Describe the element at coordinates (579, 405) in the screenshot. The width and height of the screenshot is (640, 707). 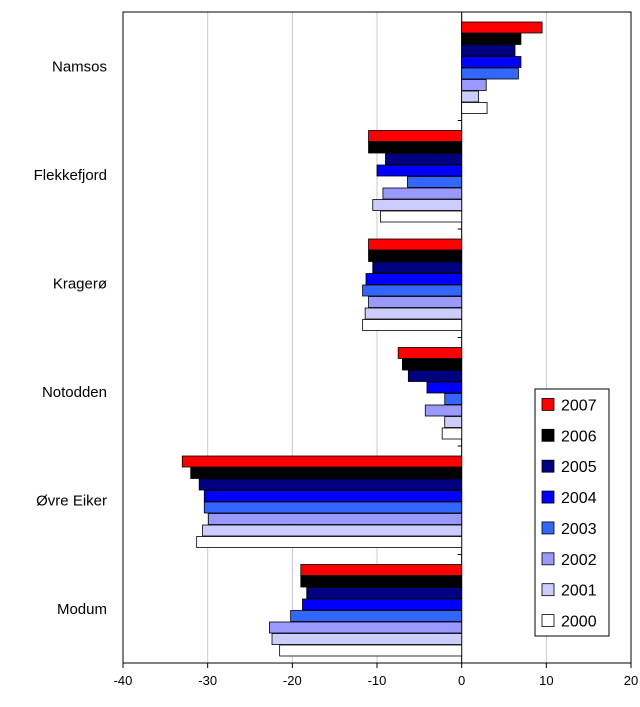
I see `legend-label: 2007` at that location.